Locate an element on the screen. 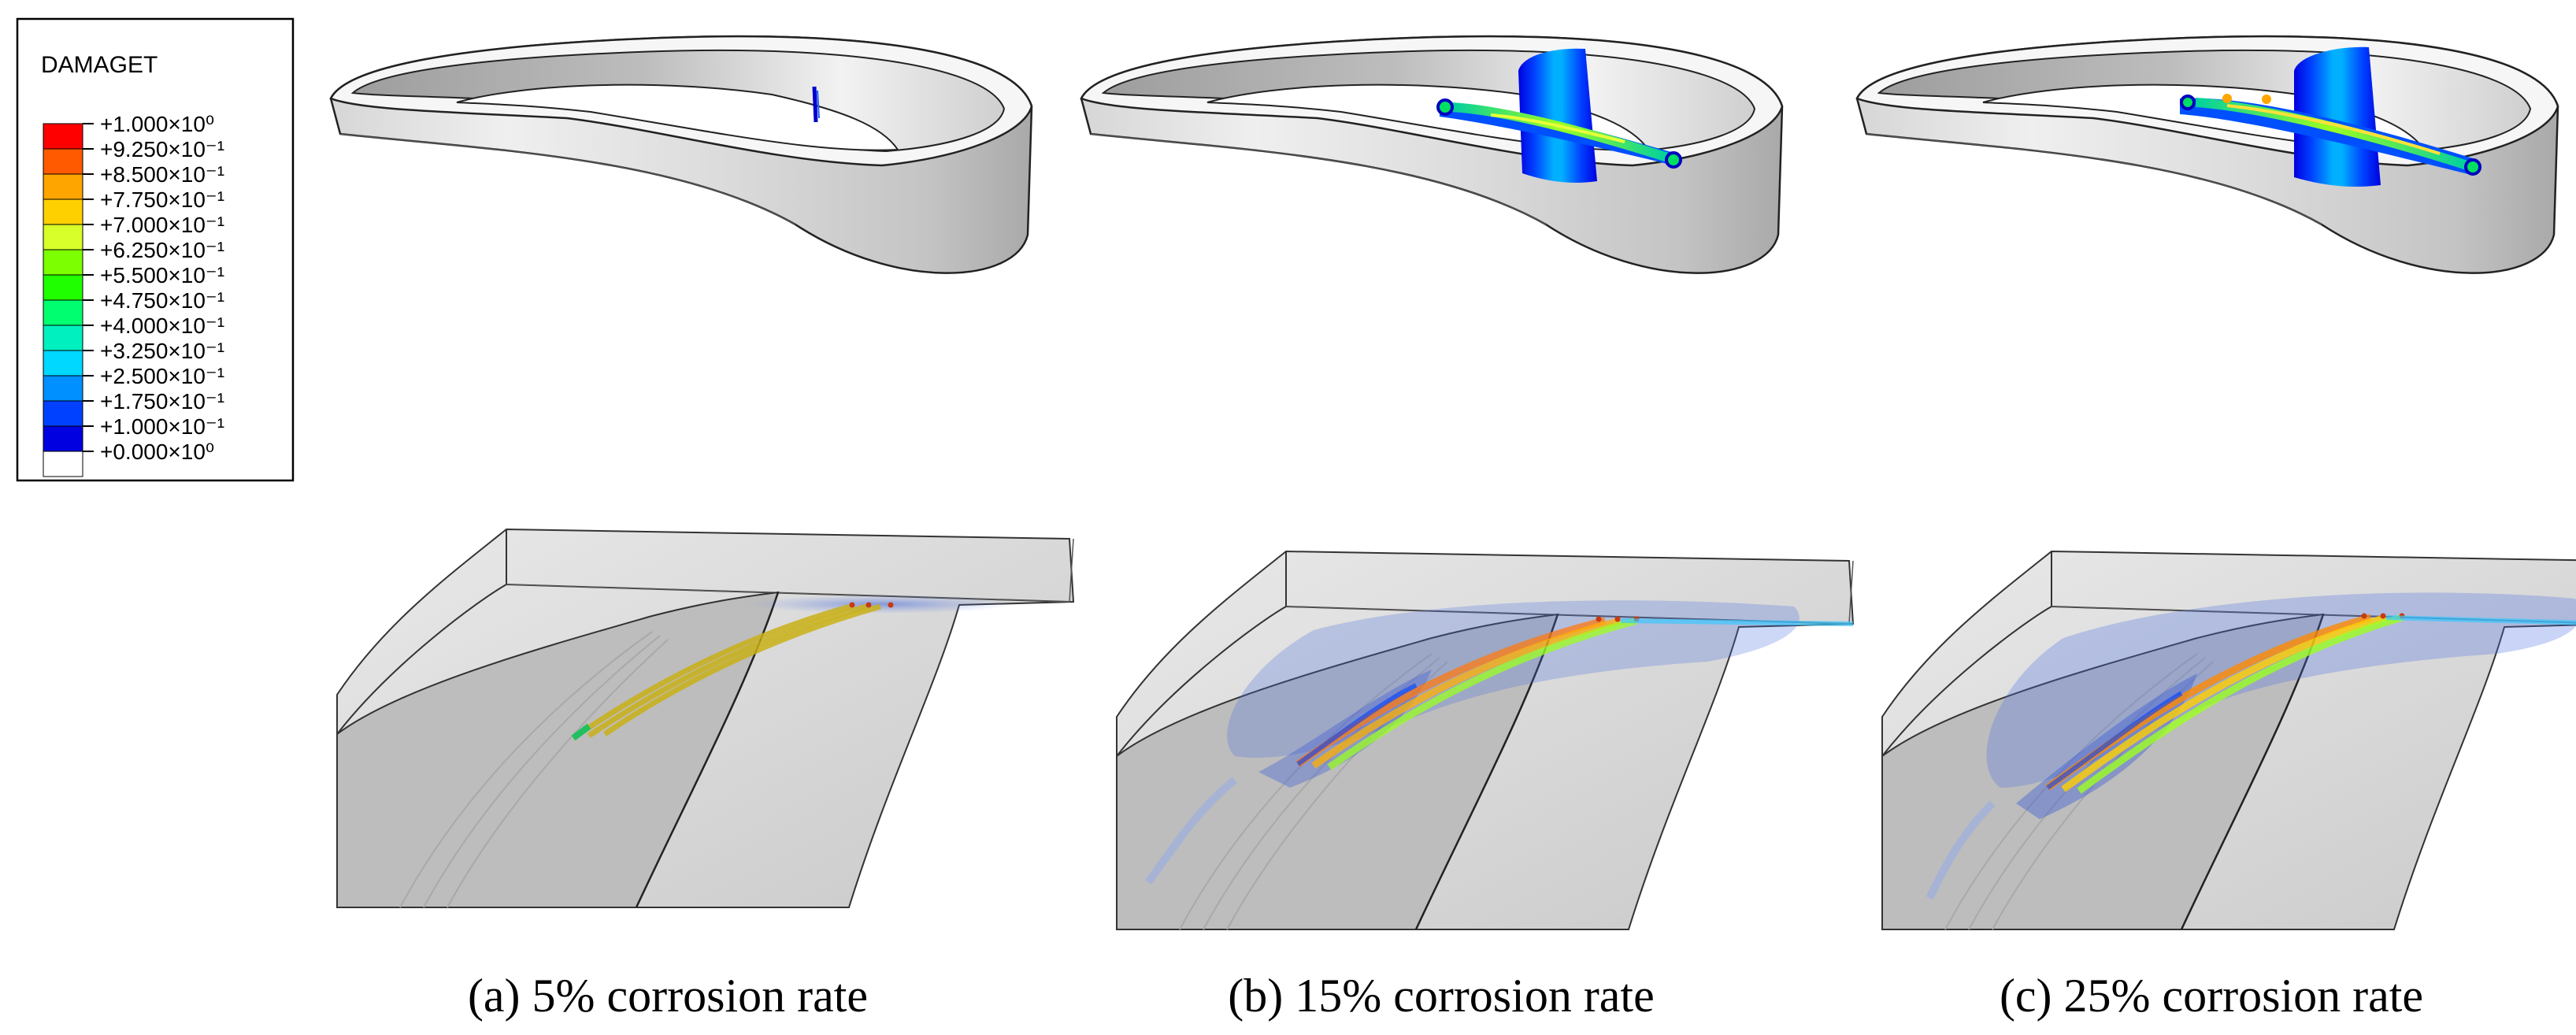  legend-label: +1.750×10⁻¹ is located at coordinates (162, 402).